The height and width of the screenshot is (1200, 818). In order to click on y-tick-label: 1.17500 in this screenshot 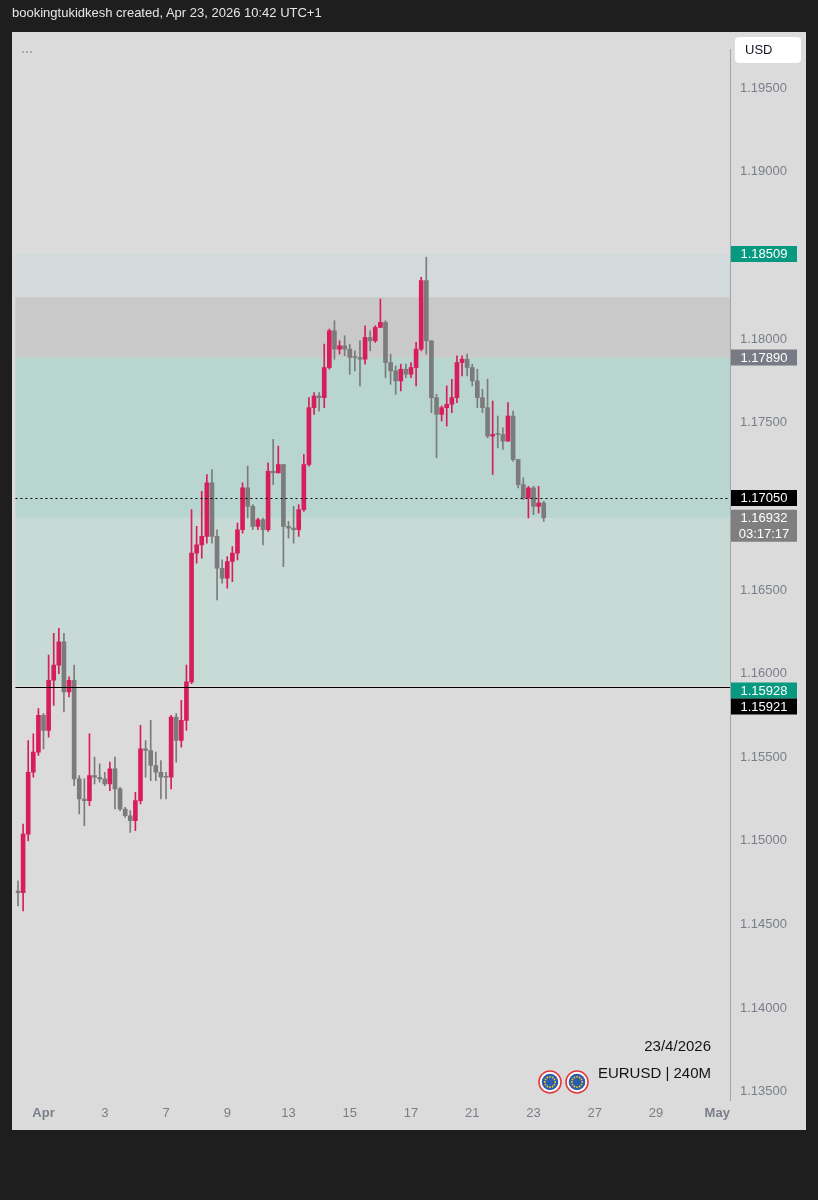, I will do `click(763, 422)`.